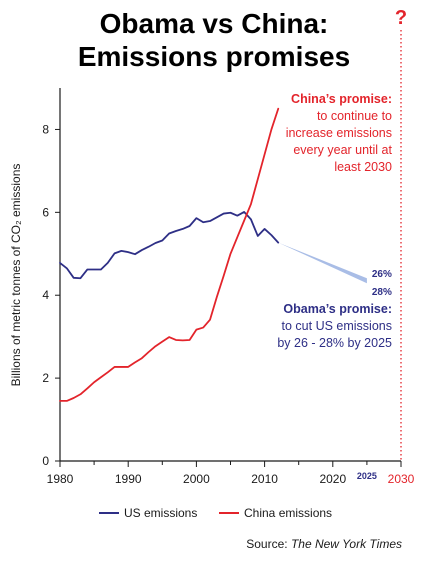 The width and height of the screenshot is (428, 564). What do you see at coordinates (45, 129) in the screenshot?
I see `y-tick-label-8: 8` at bounding box center [45, 129].